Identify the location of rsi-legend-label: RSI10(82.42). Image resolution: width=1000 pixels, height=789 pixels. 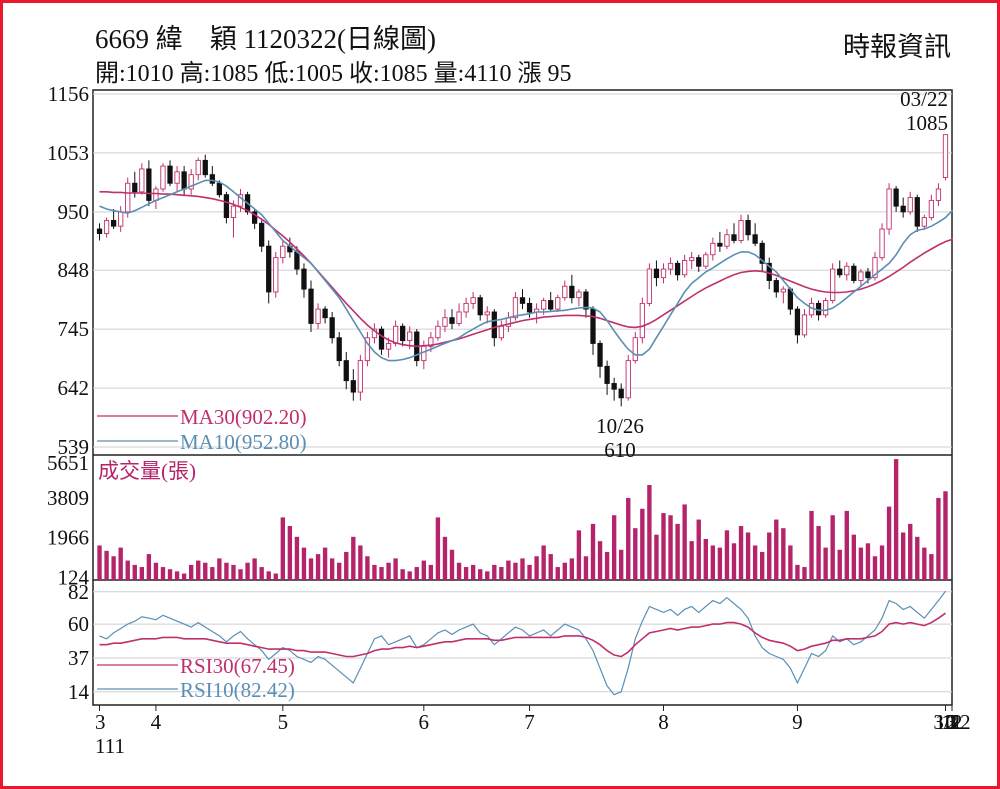
(237, 690).